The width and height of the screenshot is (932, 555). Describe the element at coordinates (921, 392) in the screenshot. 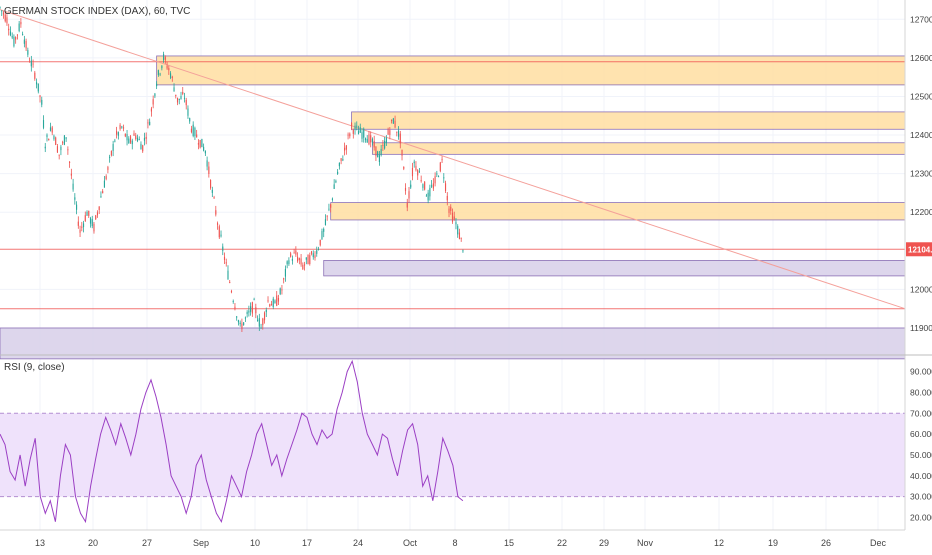

I see `rsi-y-tick-label: 80.0000` at that location.